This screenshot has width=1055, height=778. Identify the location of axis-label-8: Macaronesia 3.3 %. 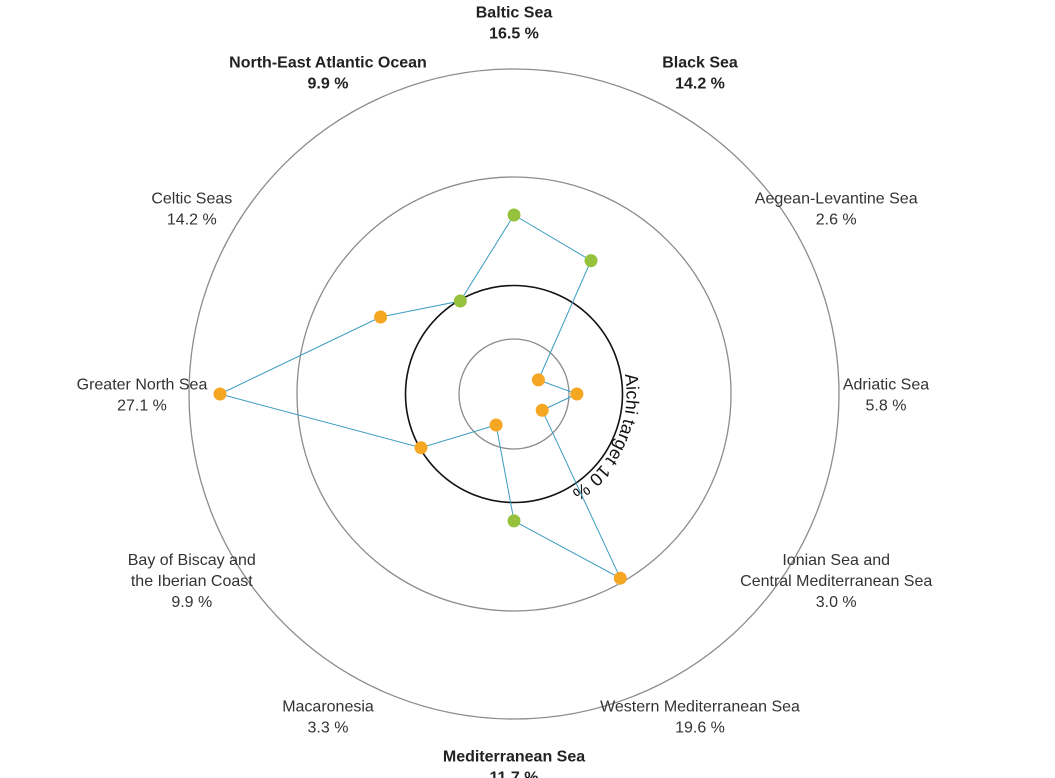
(328, 718).